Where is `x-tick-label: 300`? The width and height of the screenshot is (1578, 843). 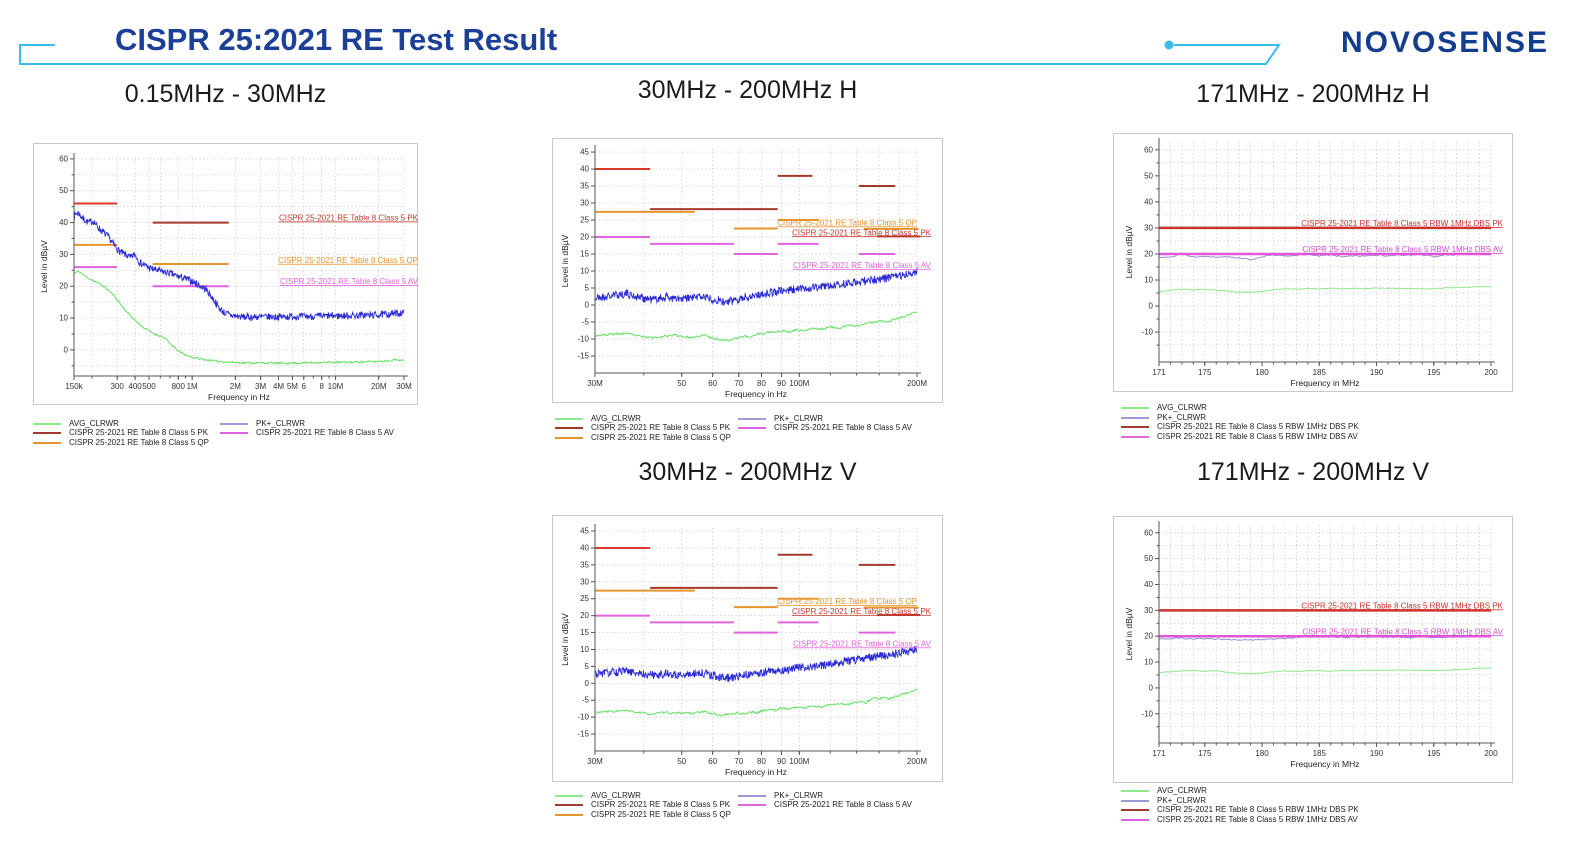
x-tick-label: 300 is located at coordinates (117, 386).